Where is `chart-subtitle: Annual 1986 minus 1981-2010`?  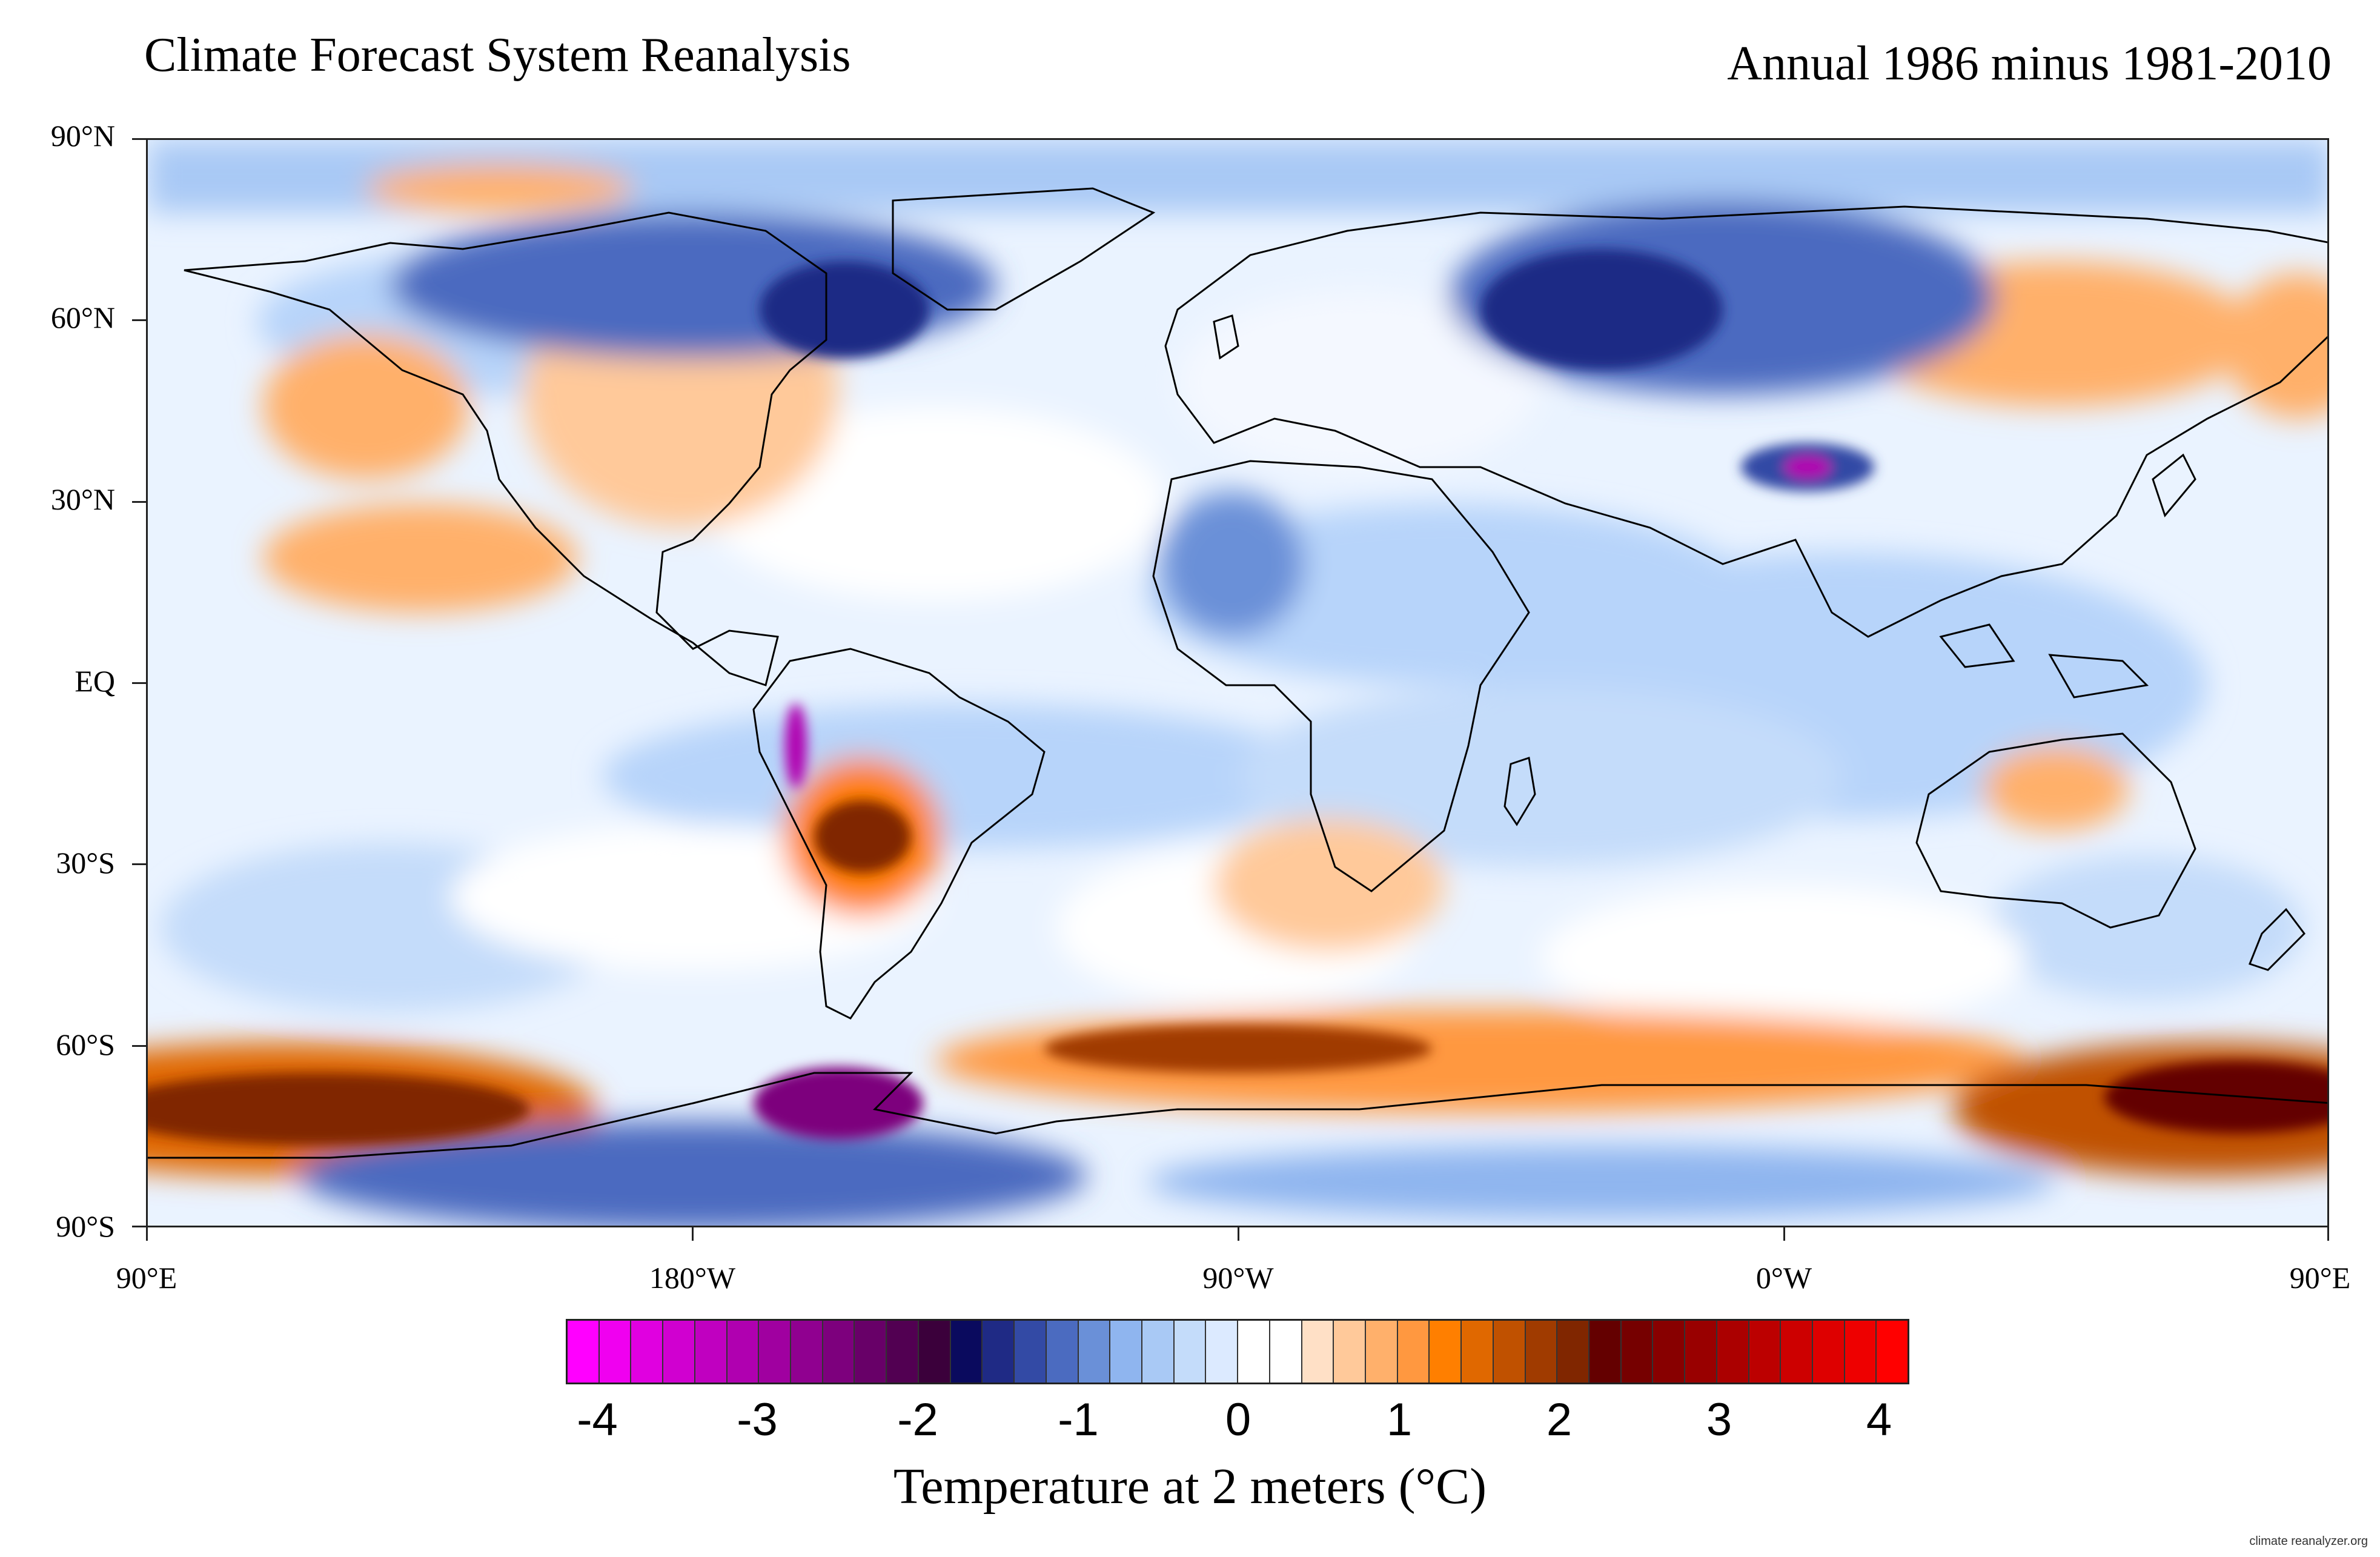
chart-subtitle: Annual 1986 minus 1981-2010 is located at coordinates (2029, 63).